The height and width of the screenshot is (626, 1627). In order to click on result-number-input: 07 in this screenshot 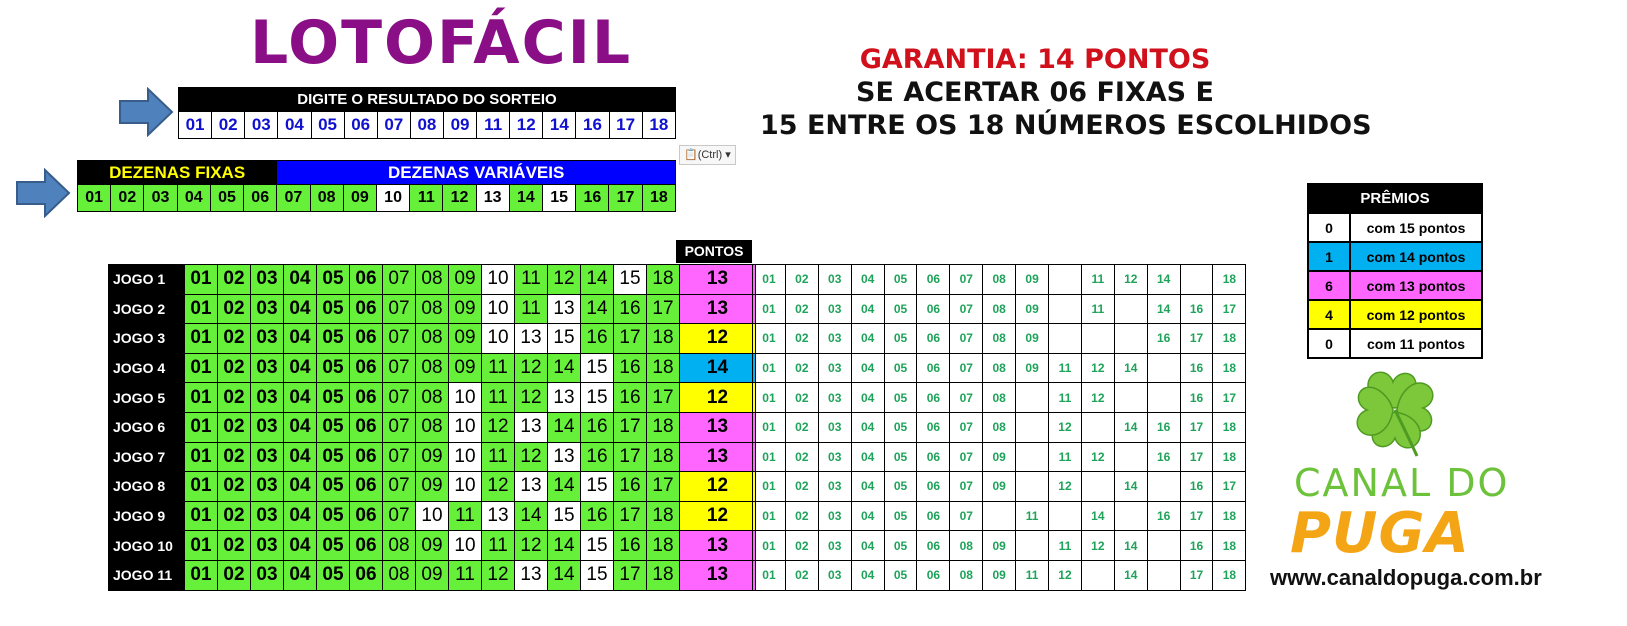, I will do `click(393, 125)`.